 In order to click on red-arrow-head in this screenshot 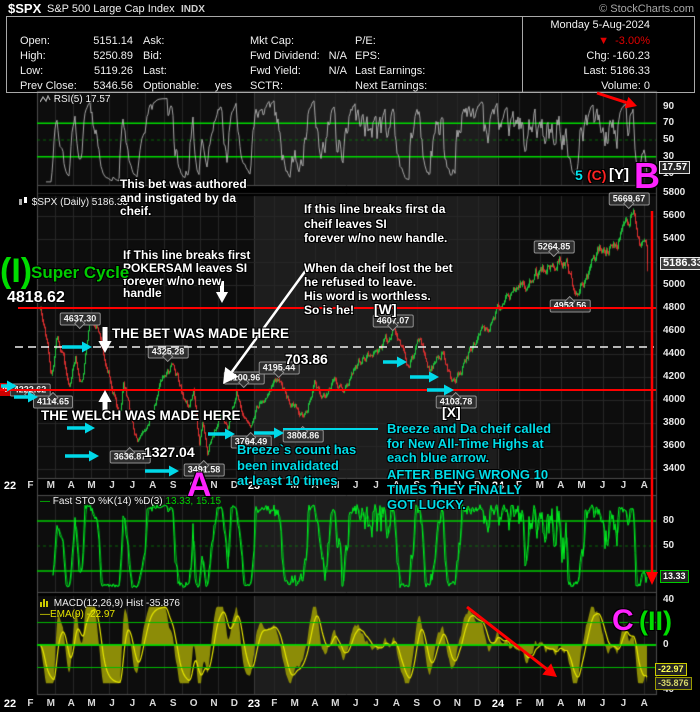, I will do `click(630, 102)`.